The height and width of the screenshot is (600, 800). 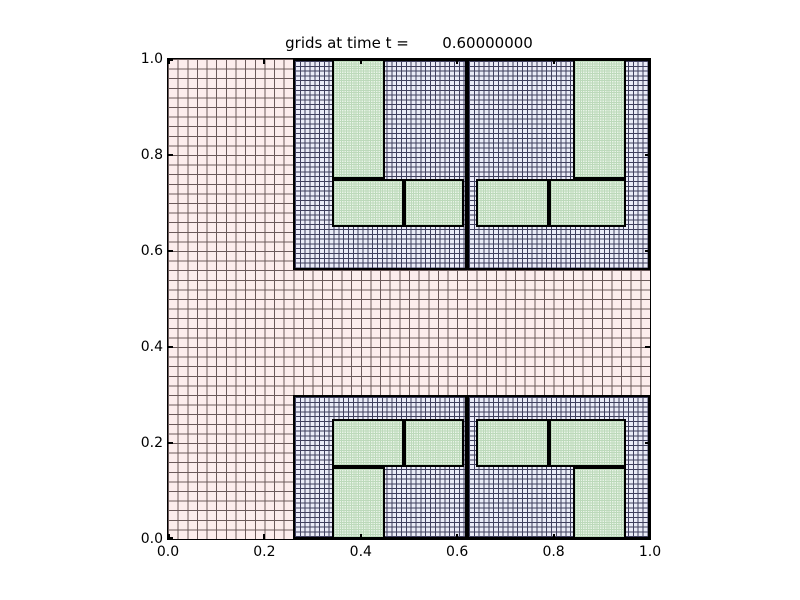 What do you see at coordinates (409, 43) in the screenshot?
I see `plot-title: grids at time t = 0.60000000` at bounding box center [409, 43].